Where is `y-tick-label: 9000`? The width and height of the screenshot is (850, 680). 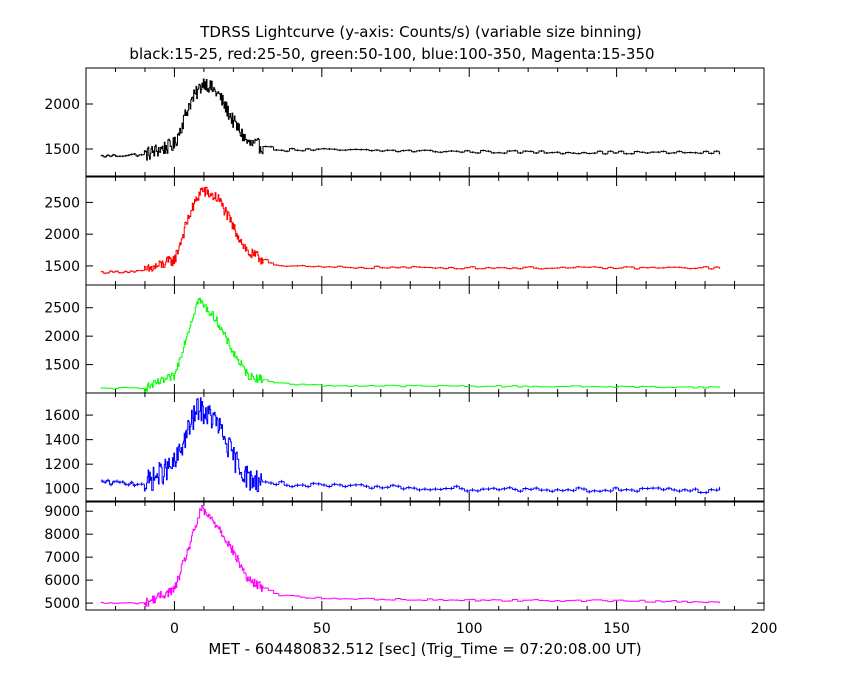
y-tick-label: 9000 is located at coordinates (62, 512).